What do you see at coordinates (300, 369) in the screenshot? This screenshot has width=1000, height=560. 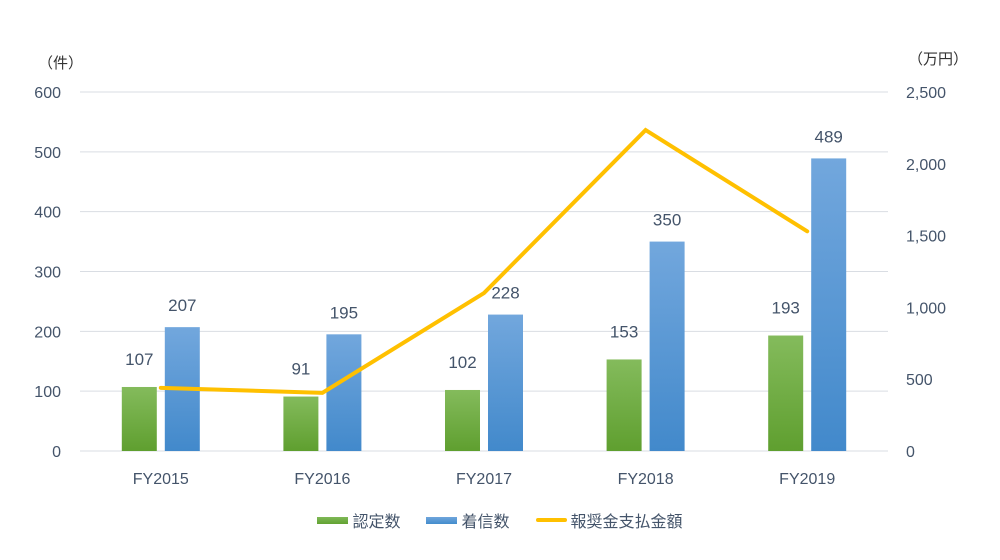 I see `data-label: 91` at bounding box center [300, 369].